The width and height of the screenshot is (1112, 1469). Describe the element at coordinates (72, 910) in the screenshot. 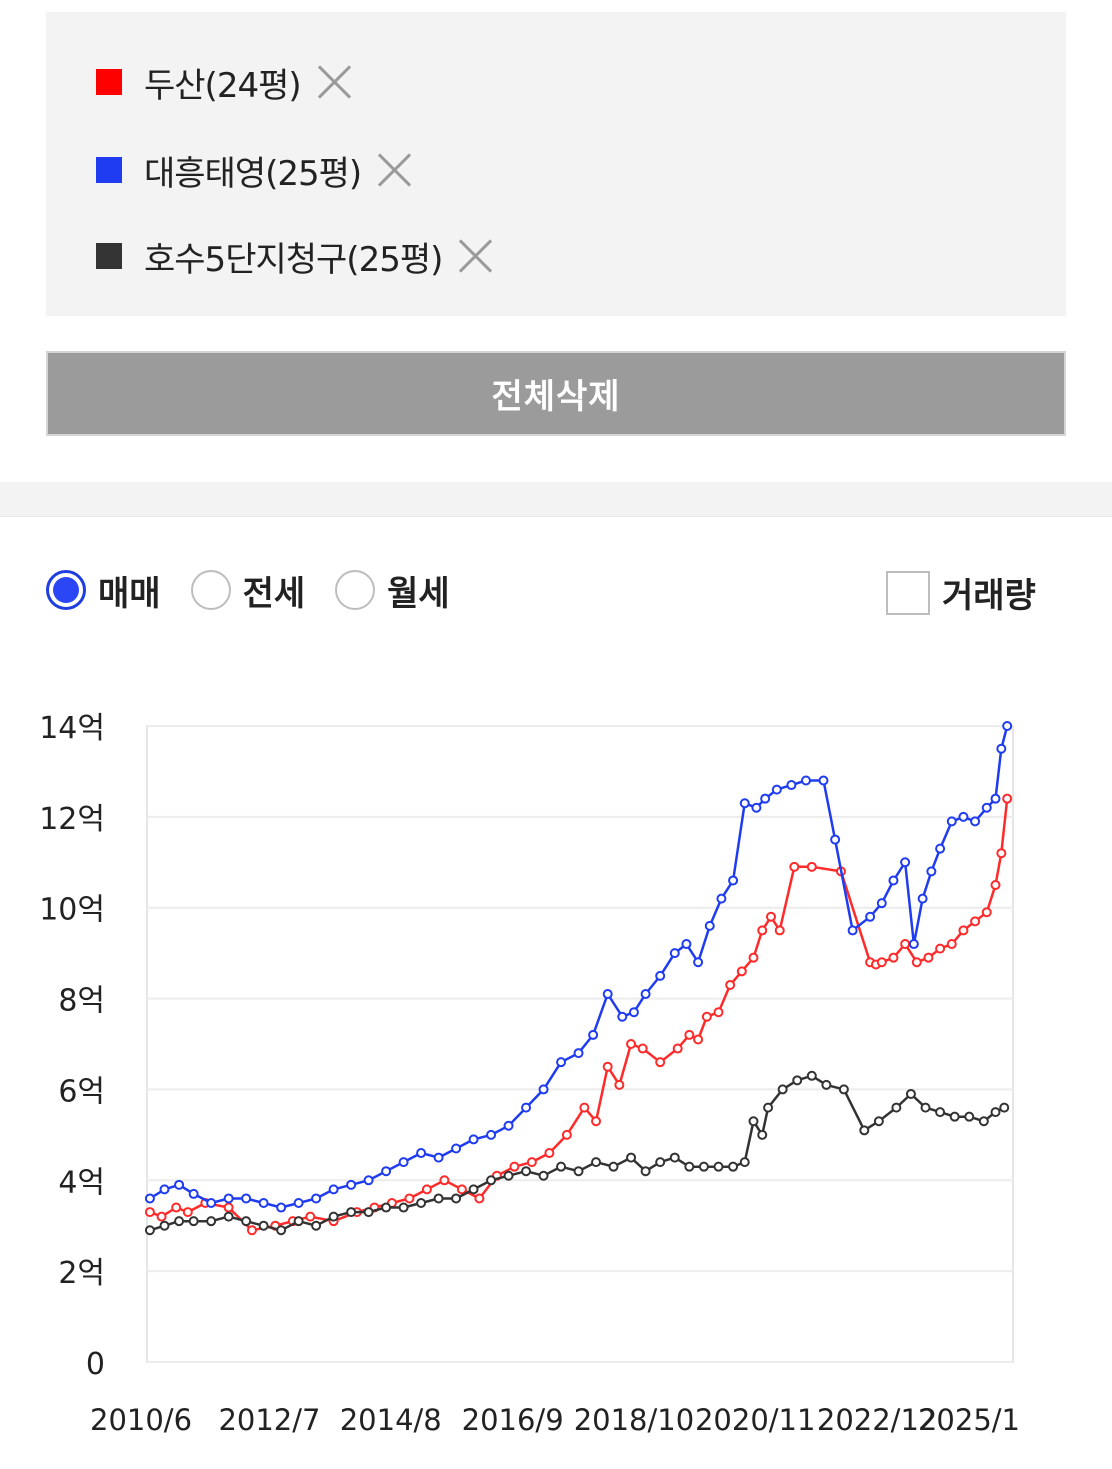

I see `y-tick-label: 10억` at that location.